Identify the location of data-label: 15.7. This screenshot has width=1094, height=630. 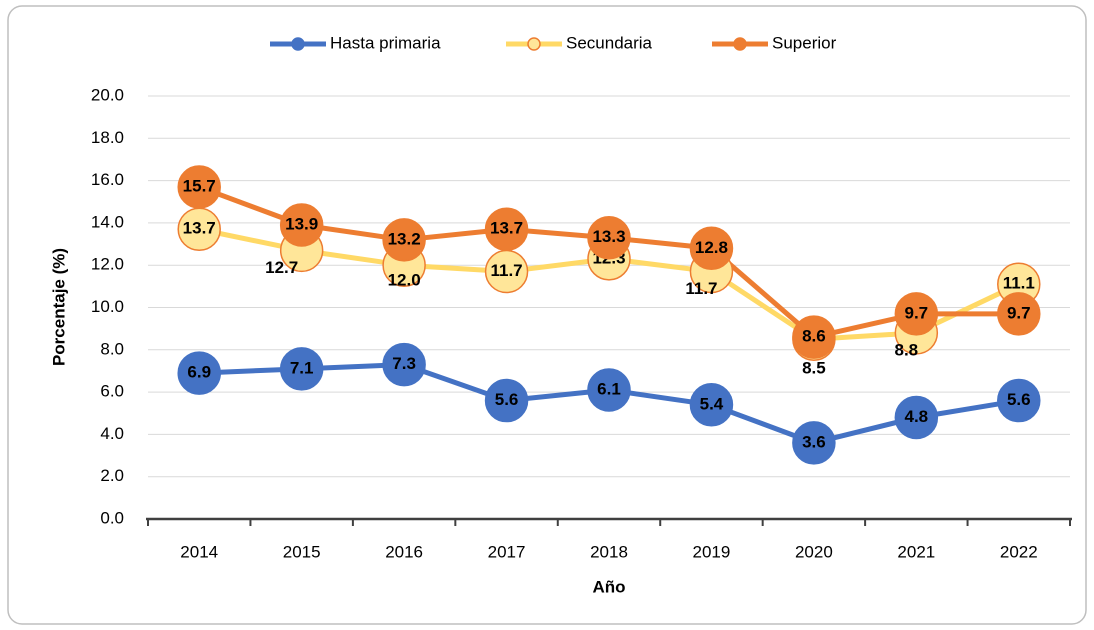
(199, 185).